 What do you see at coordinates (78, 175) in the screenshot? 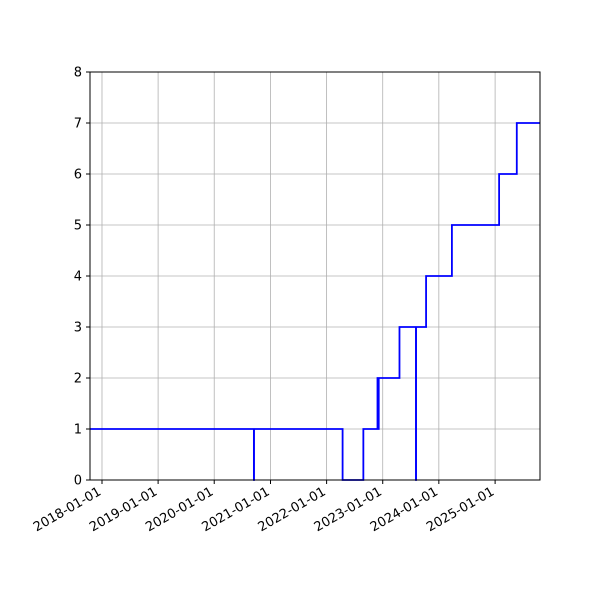
I see `y-tick-label: 6` at bounding box center [78, 175].